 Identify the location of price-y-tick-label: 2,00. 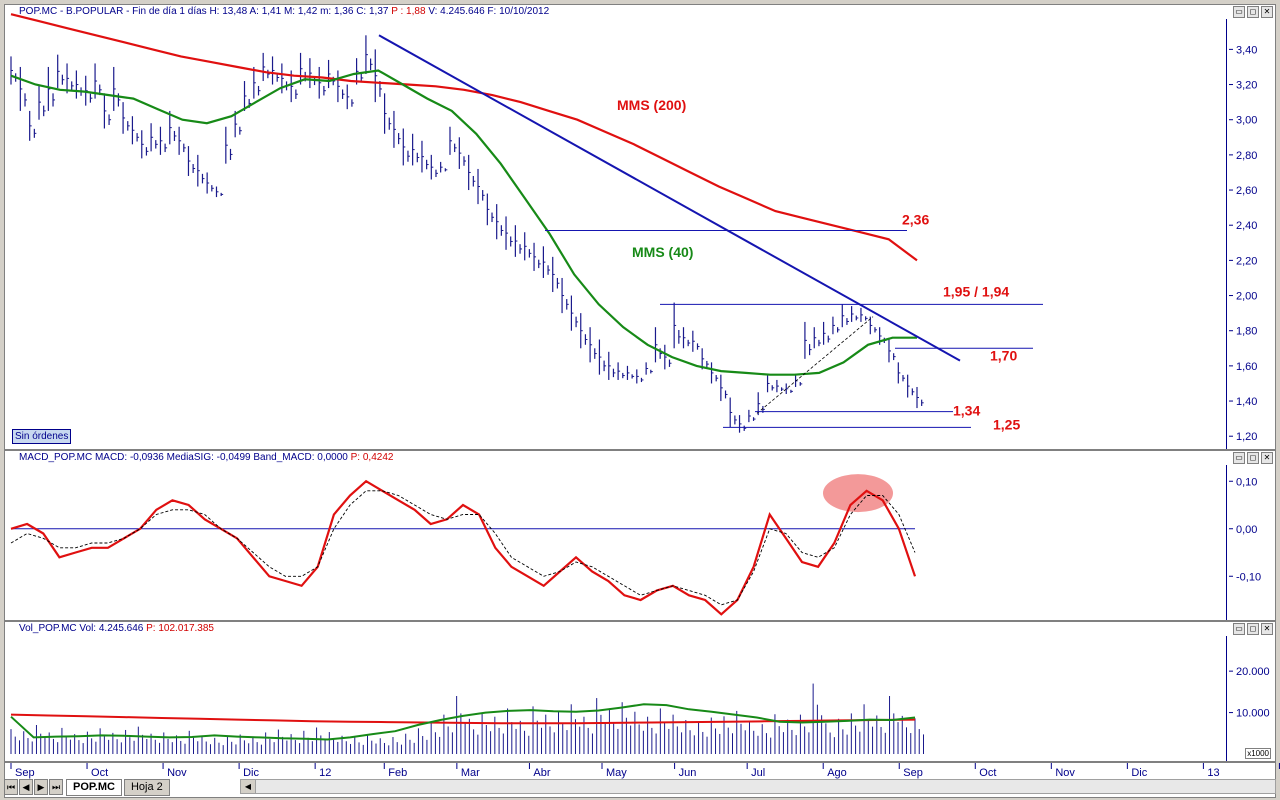
(1246, 297).